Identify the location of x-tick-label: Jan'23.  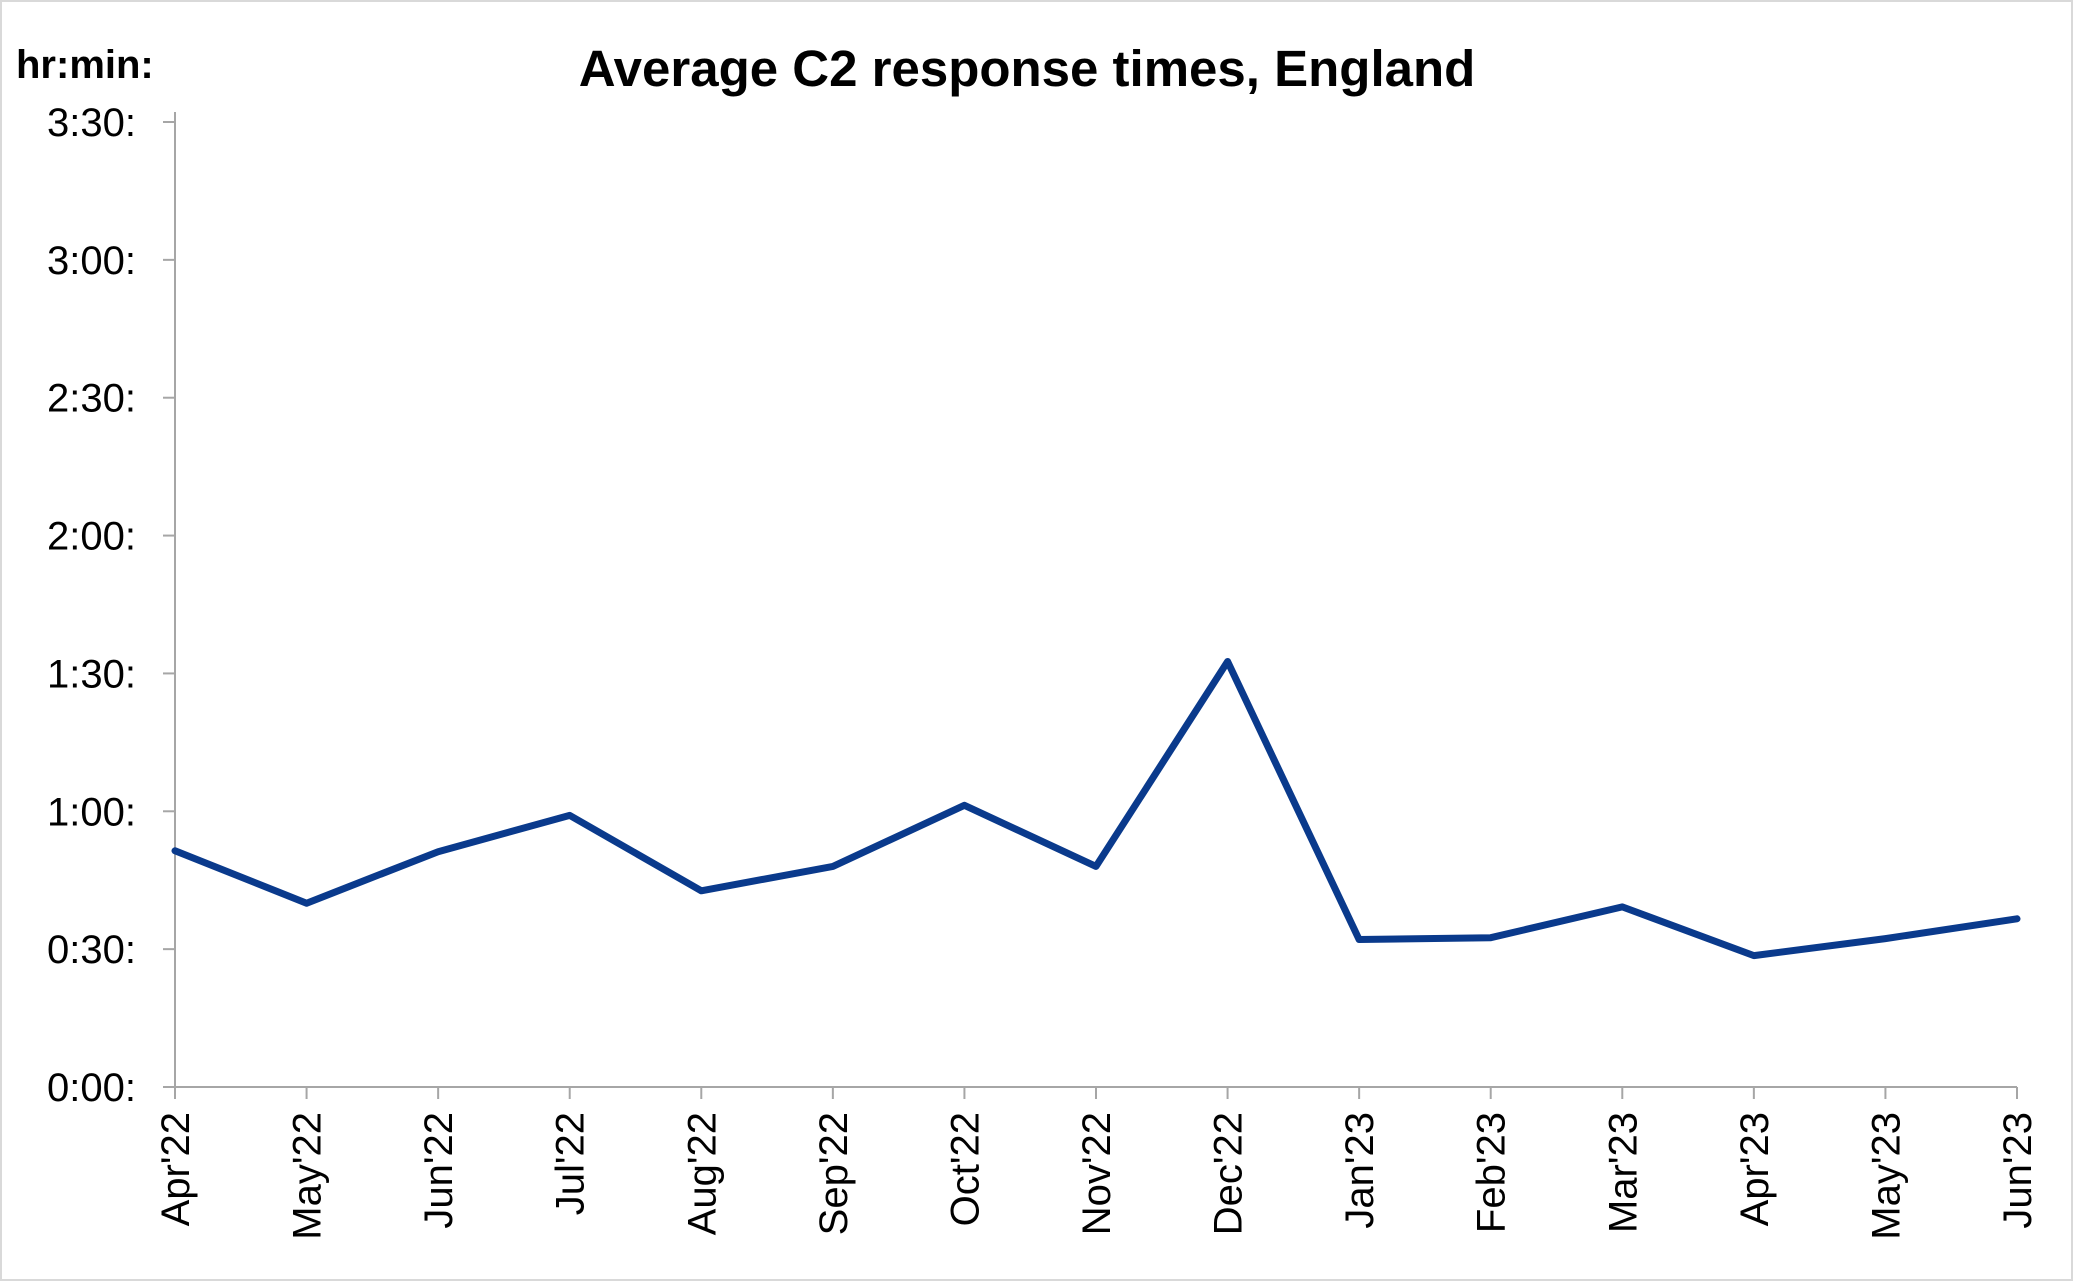
(1360, 1170).